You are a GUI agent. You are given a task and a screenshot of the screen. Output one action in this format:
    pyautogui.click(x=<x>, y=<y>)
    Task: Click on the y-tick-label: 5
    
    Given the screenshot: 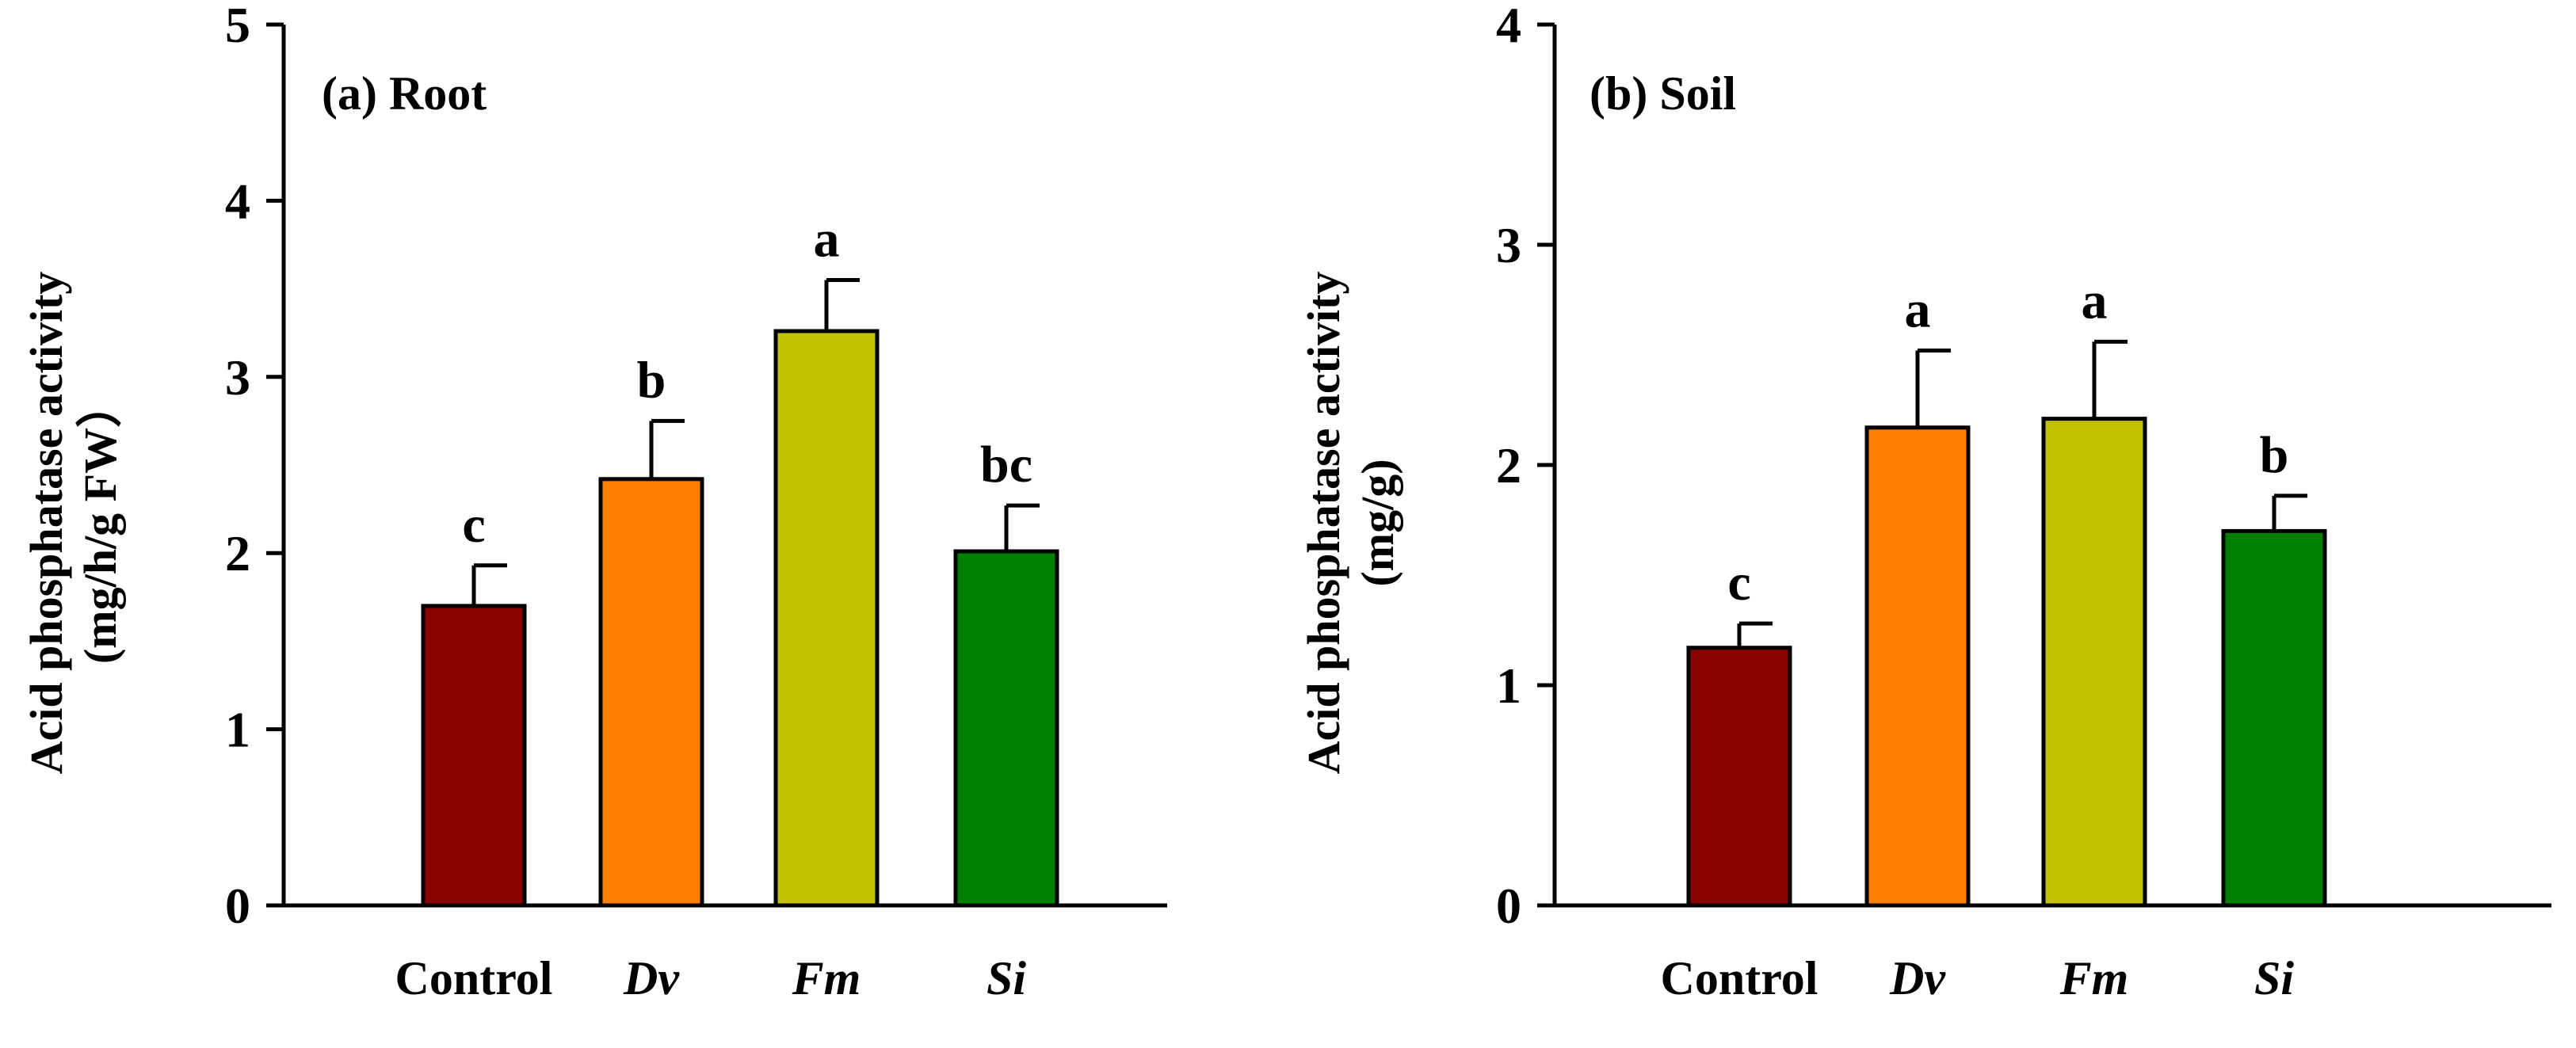 What is the action you would take?
    pyautogui.click(x=237, y=26)
    